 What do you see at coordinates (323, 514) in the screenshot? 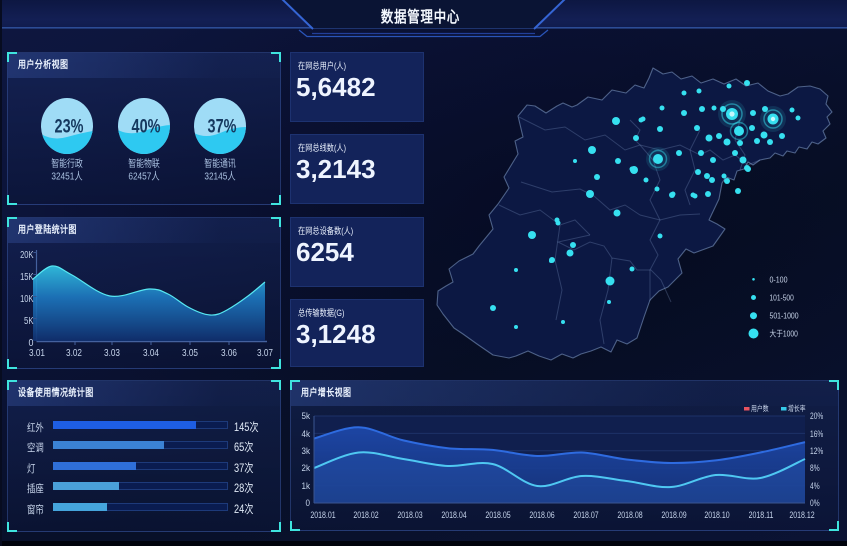
I see `svg-text: 2018.01` at bounding box center [323, 514].